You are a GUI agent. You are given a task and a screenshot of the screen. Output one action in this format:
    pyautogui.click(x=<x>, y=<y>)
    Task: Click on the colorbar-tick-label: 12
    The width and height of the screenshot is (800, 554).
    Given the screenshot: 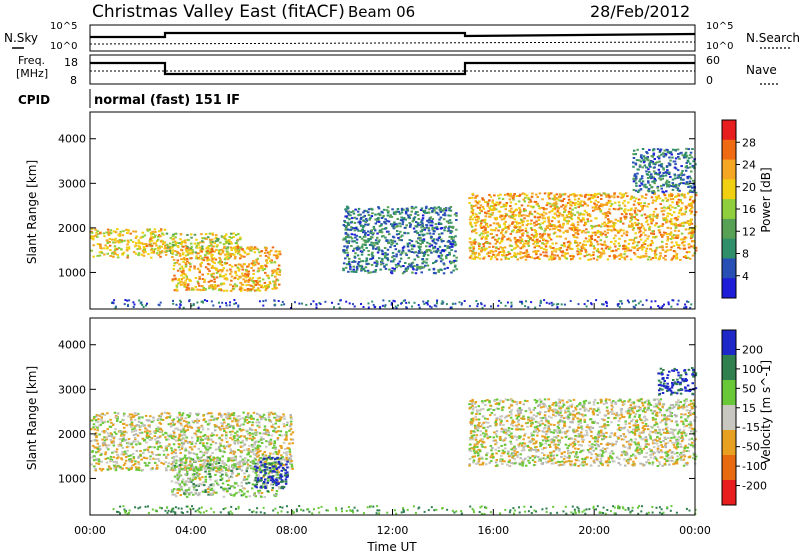 What is the action you would take?
    pyautogui.click(x=749, y=231)
    